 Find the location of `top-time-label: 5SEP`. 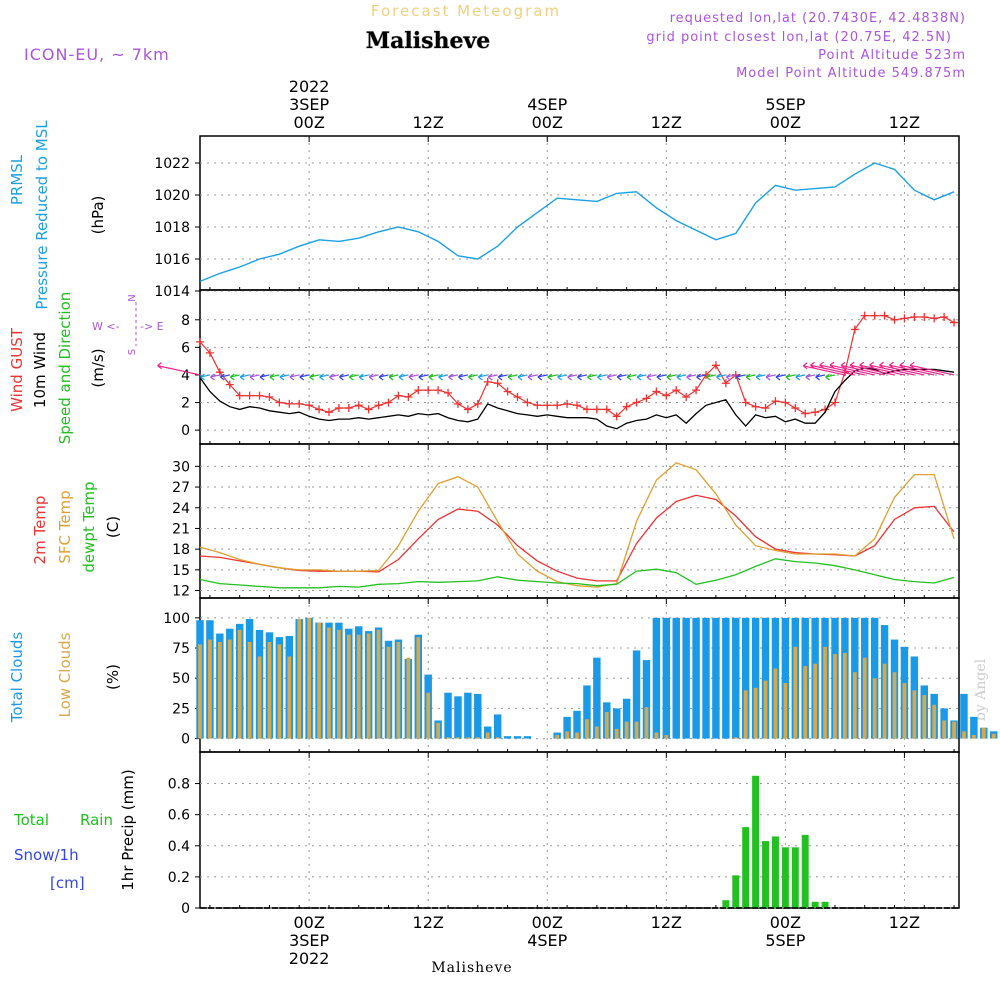

top-time-label: 5SEP is located at coordinates (785, 104).